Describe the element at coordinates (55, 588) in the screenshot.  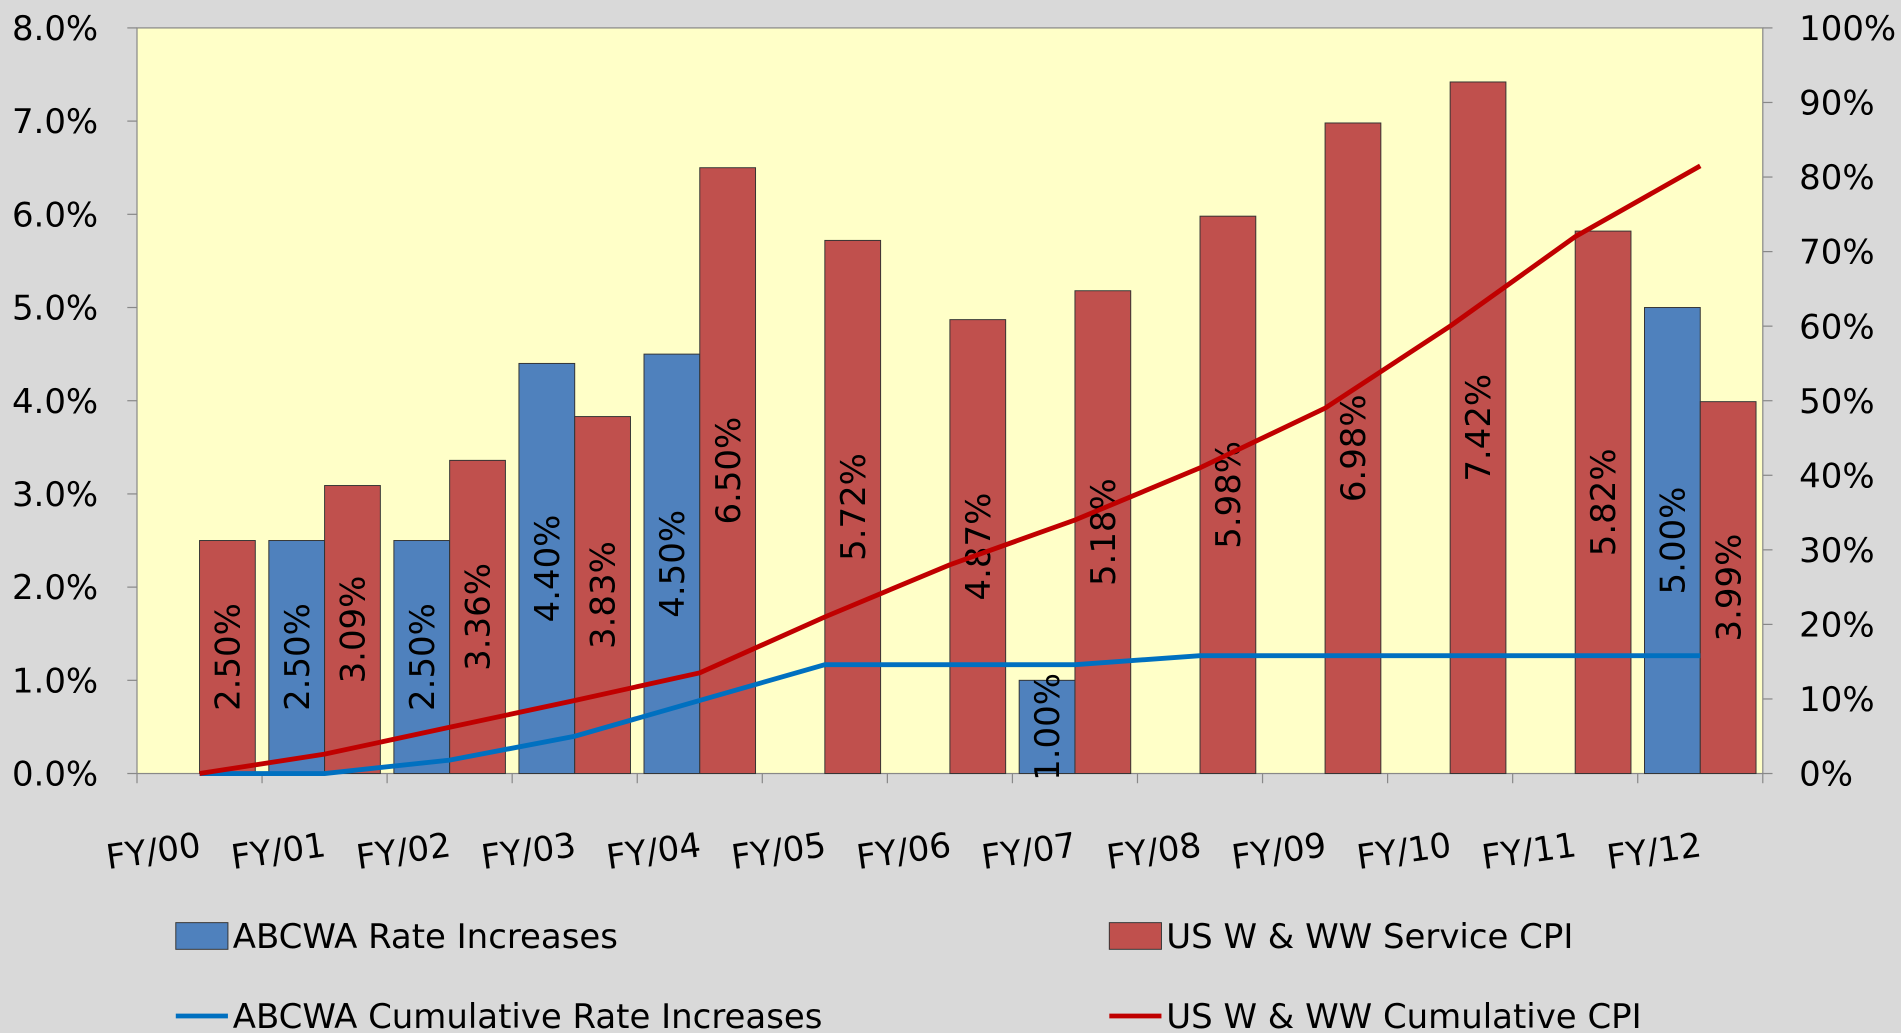
I see `y-tick-label: 2.0%` at that location.